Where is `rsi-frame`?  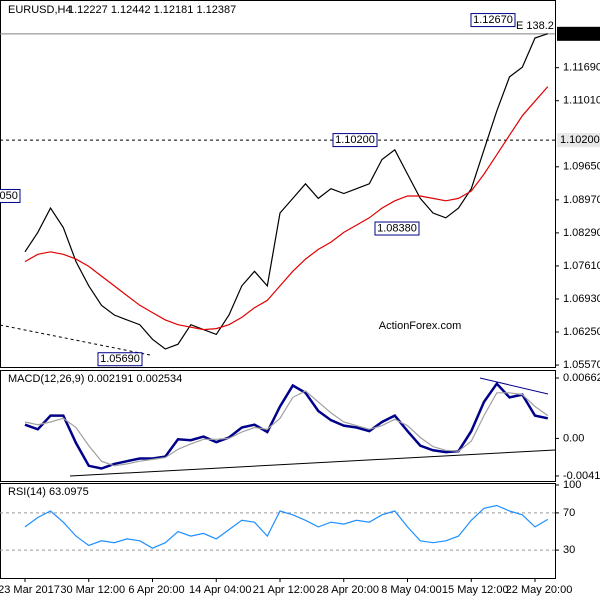
rsi-frame is located at coordinates (278, 531).